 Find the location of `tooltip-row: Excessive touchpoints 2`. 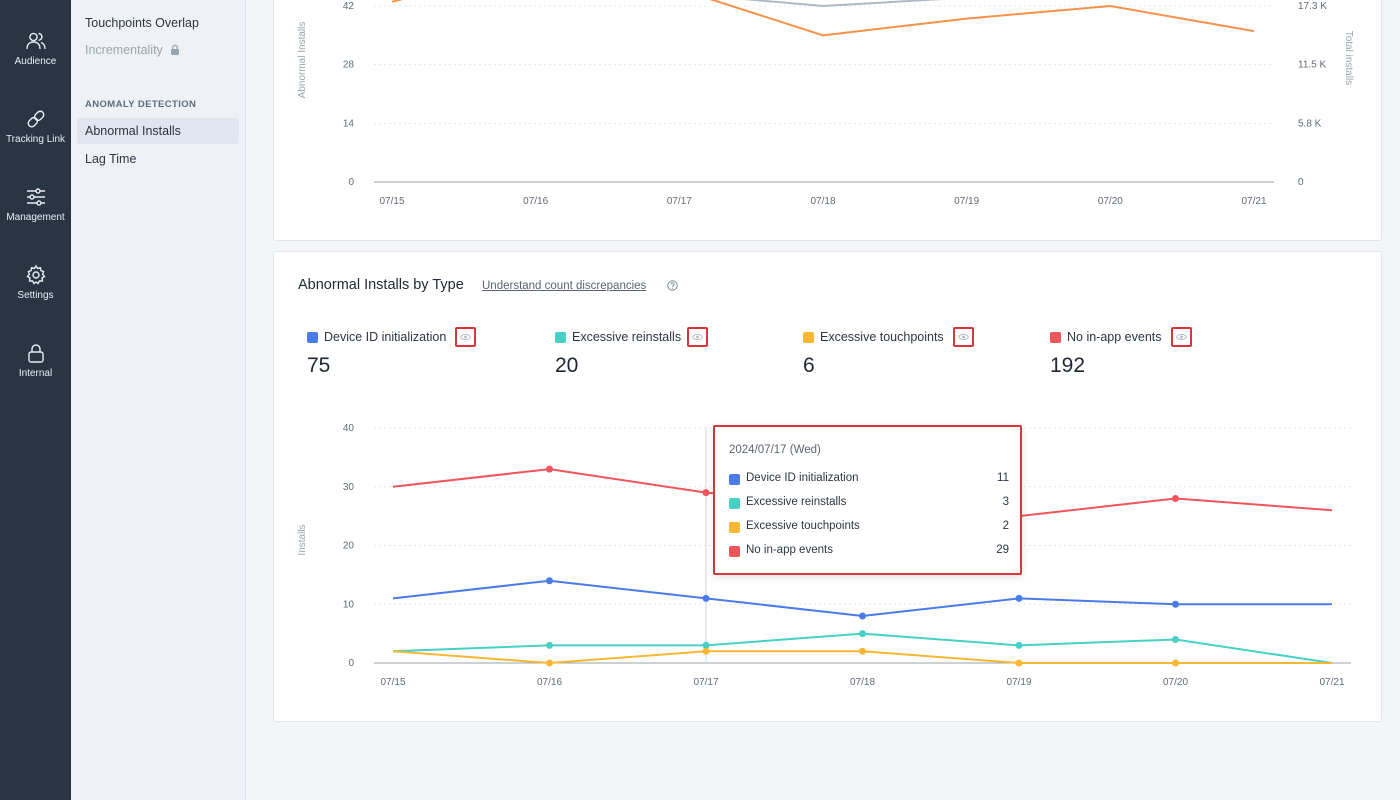

tooltip-row: Excessive touchpoints 2 is located at coordinates (869, 528).